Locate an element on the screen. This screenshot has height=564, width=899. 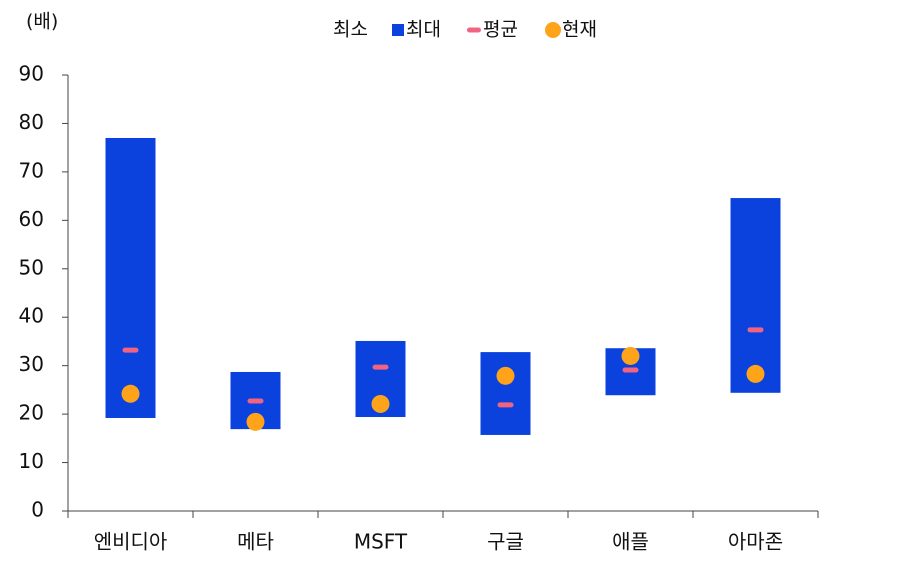
y-tick-label: 60 is located at coordinates (31, 219).